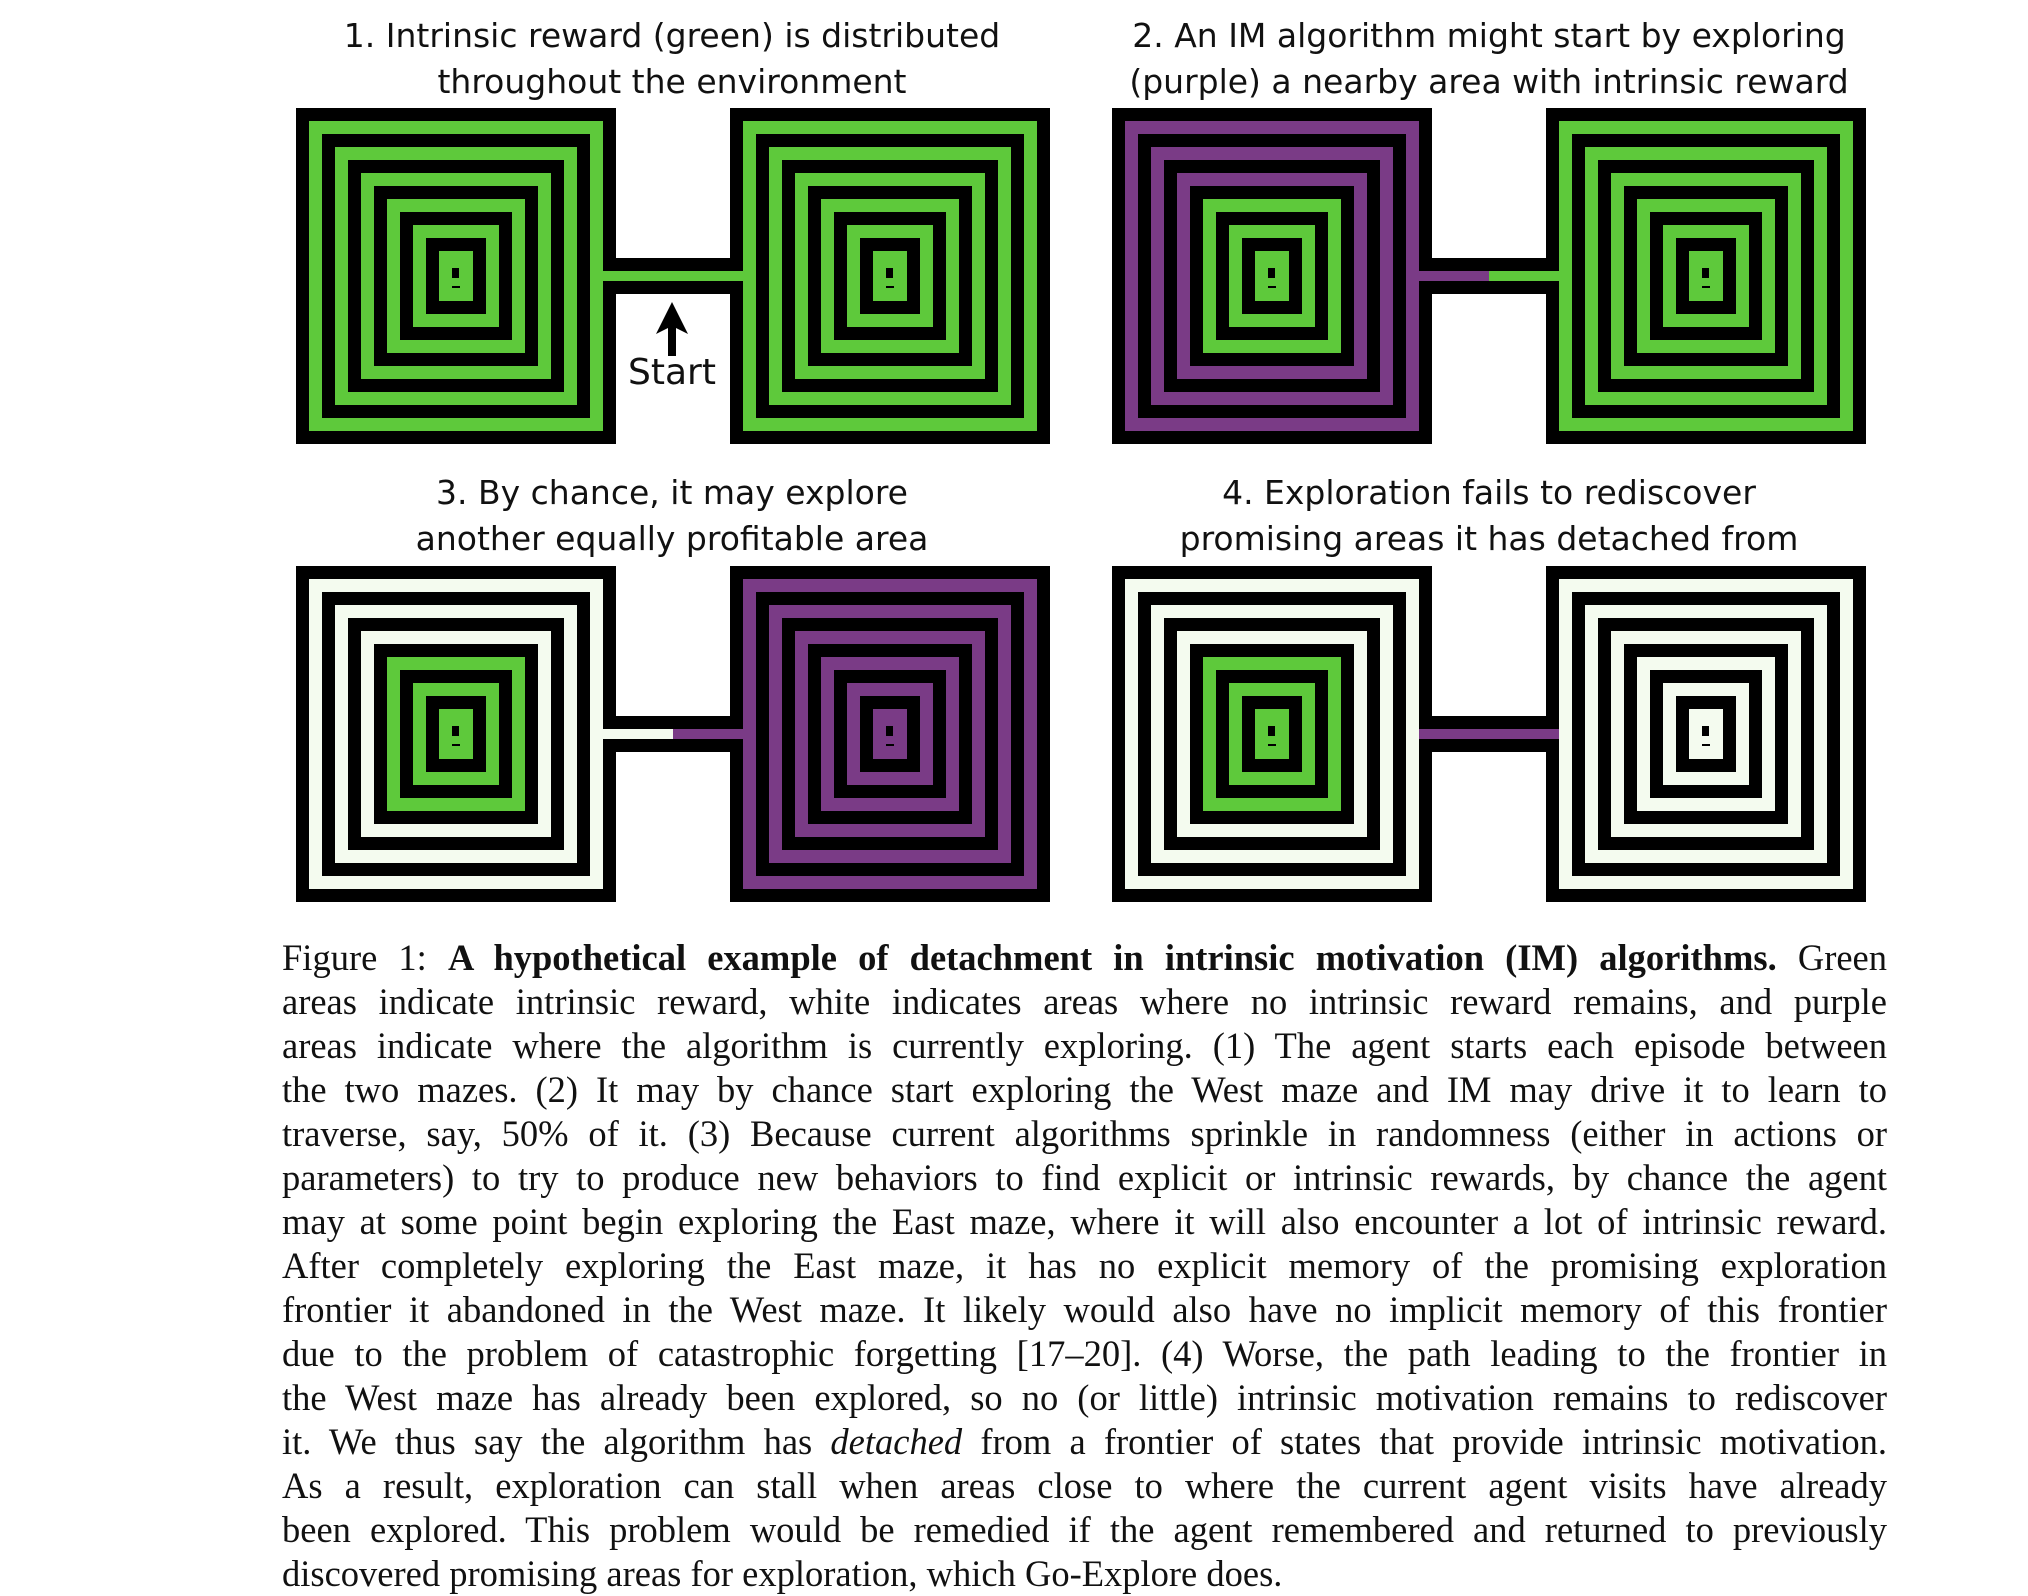 This screenshot has width=2028, height=1596. I want to click on panel-2-maze-pair, so click(1489, 276).